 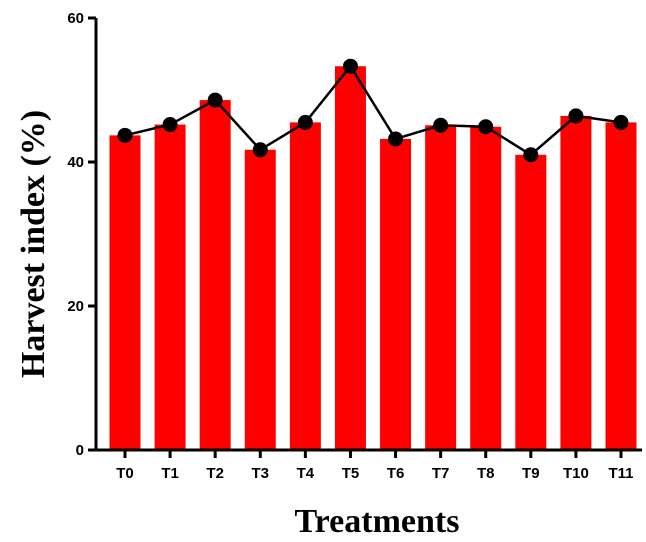 I want to click on bar-t3, so click(x=260, y=299).